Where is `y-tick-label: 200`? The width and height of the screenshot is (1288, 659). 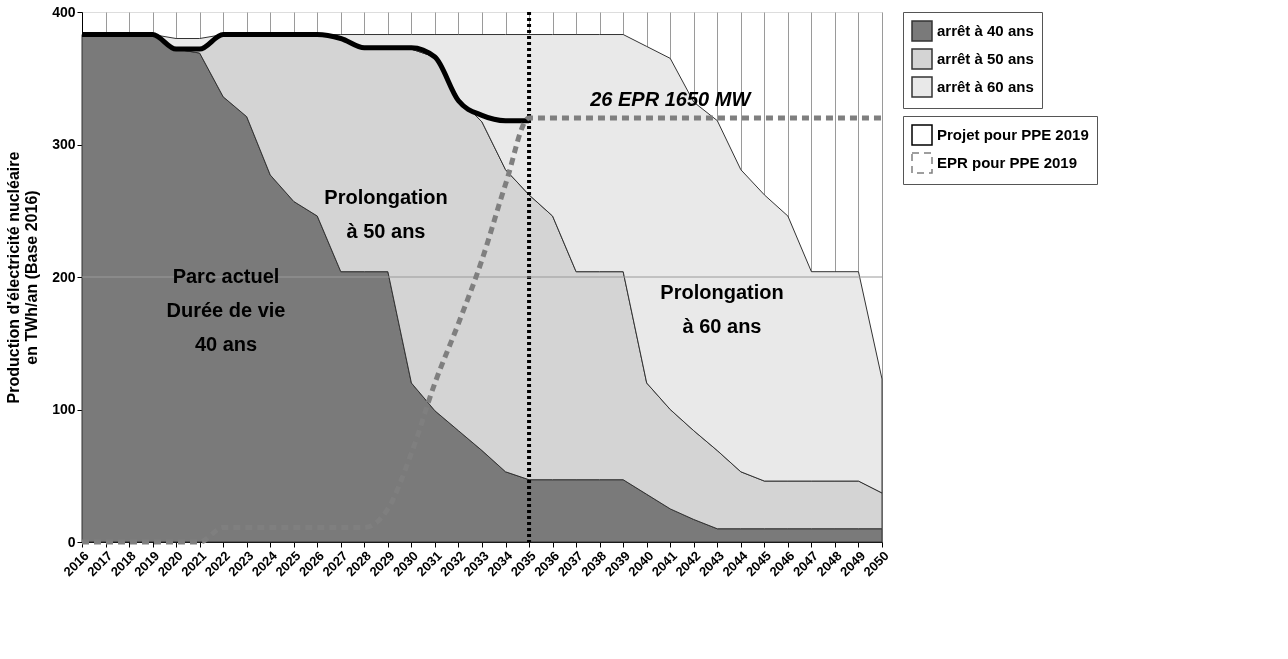
y-tick-label: 200 is located at coordinates (64, 276).